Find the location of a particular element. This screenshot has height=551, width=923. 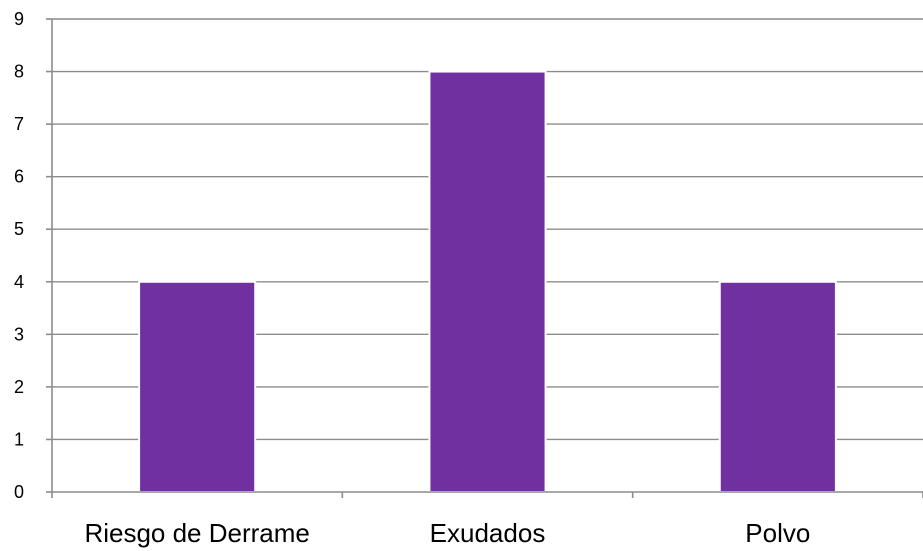

y-tick-label: 6 is located at coordinates (19, 177).